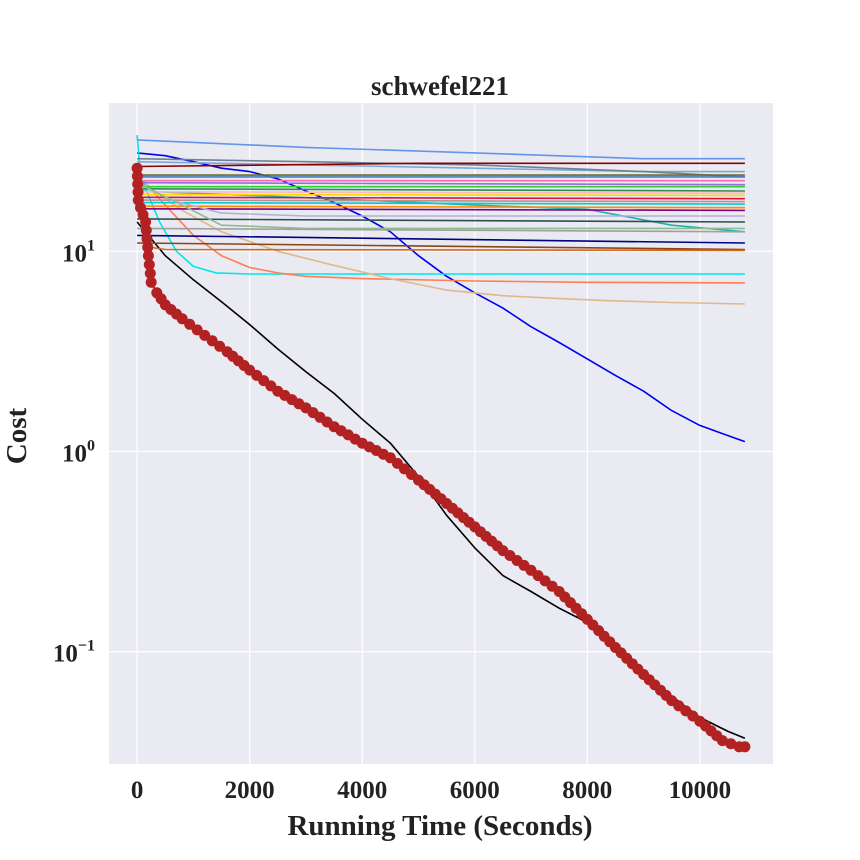 The width and height of the screenshot is (860, 860). Describe the element at coordinates (440, 86) in the screenshot. I see `chart-title: schwefel221` at that location.